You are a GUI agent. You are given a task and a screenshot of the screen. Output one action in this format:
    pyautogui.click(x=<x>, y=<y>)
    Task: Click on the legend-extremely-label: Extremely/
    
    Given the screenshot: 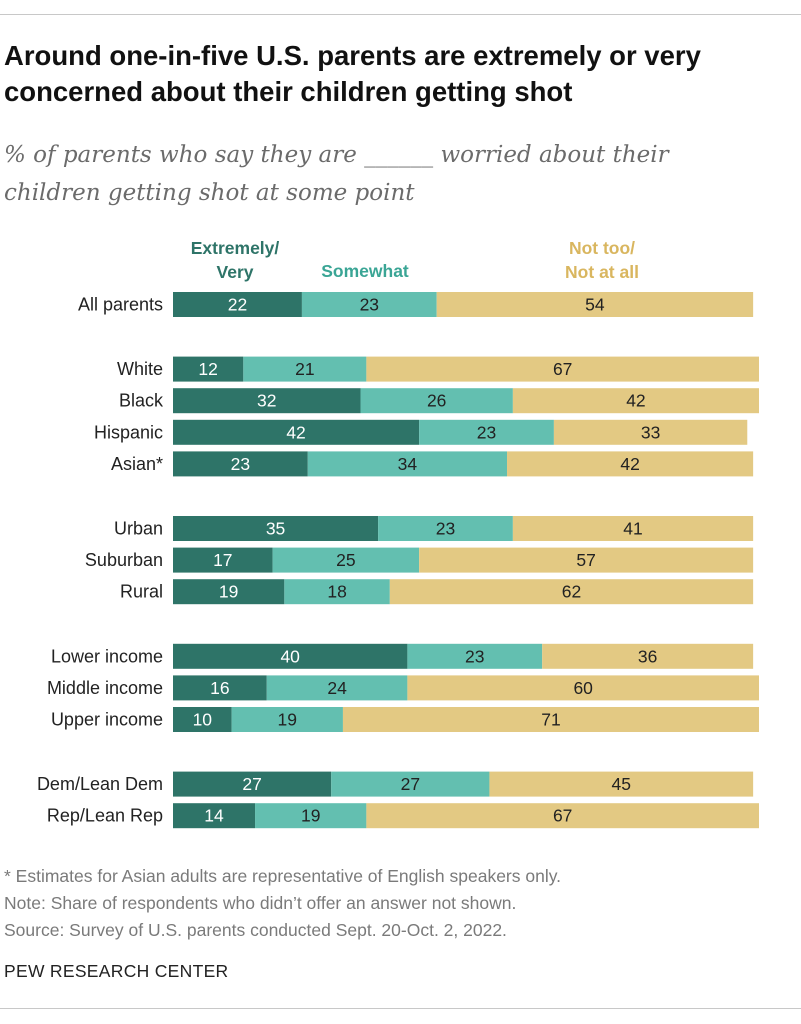 What is the action you would take?
    pyautogui.click(x=235, y=248)
    